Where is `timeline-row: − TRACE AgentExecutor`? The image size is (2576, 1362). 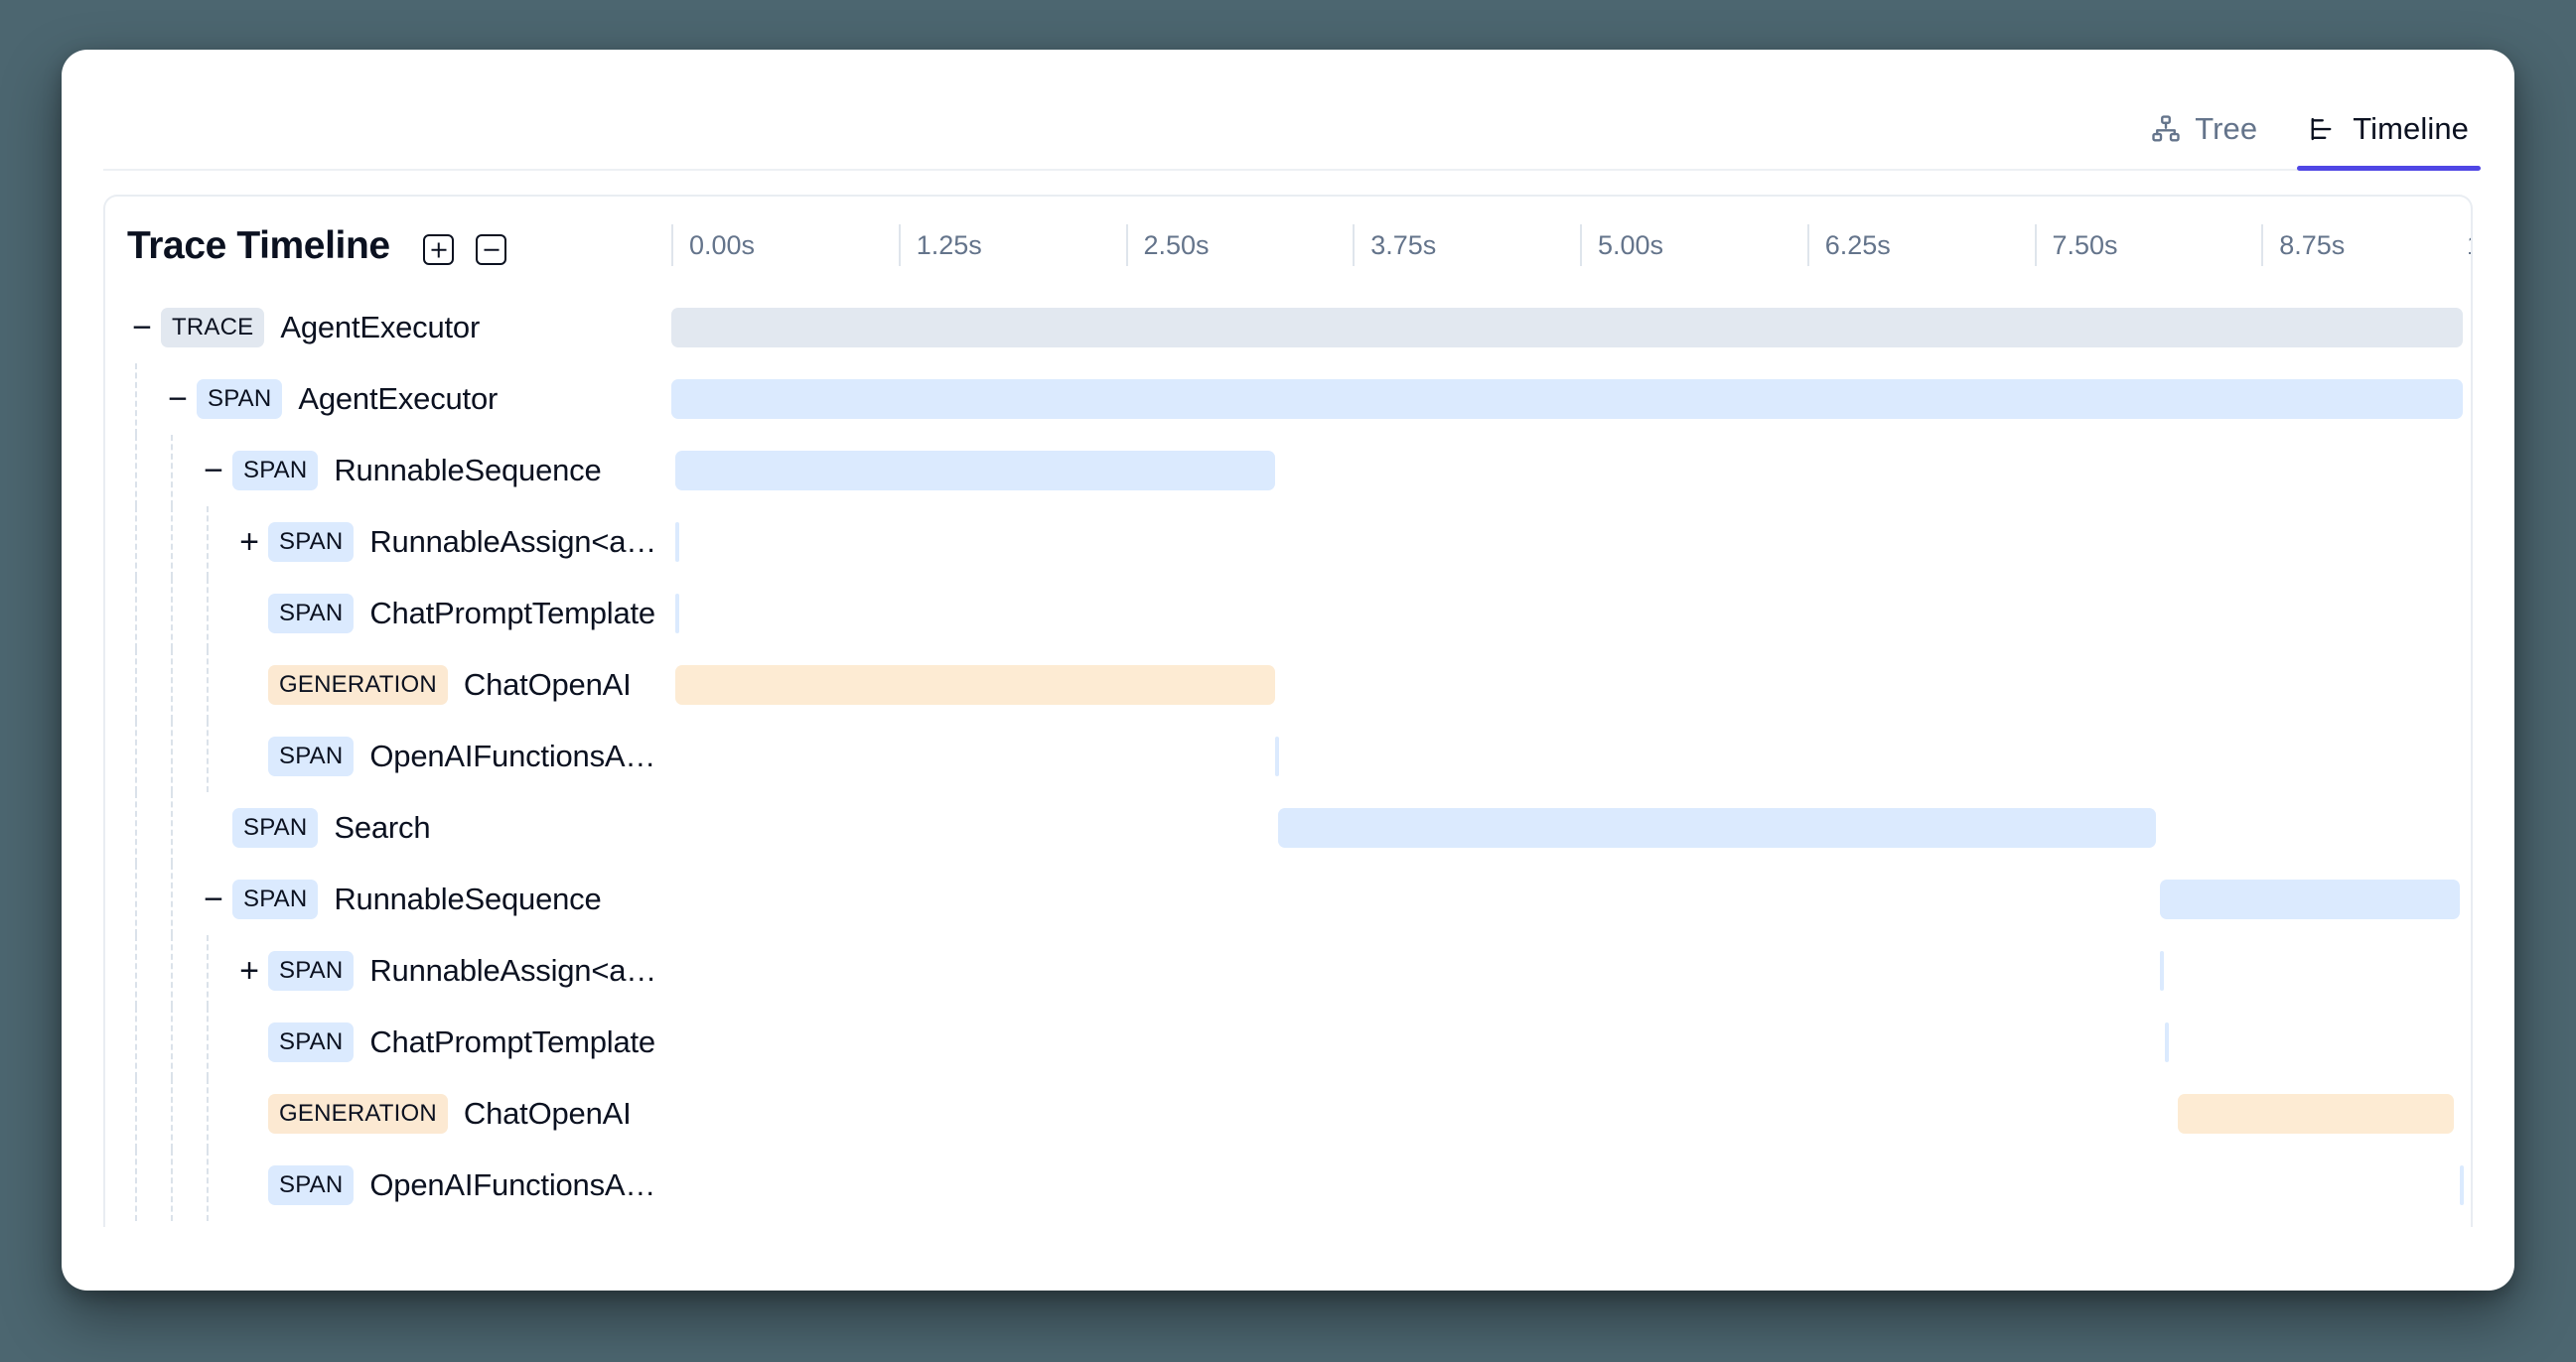 timeline-row: − TRACE AgentExecutor is located at coordinates (1288, 328).